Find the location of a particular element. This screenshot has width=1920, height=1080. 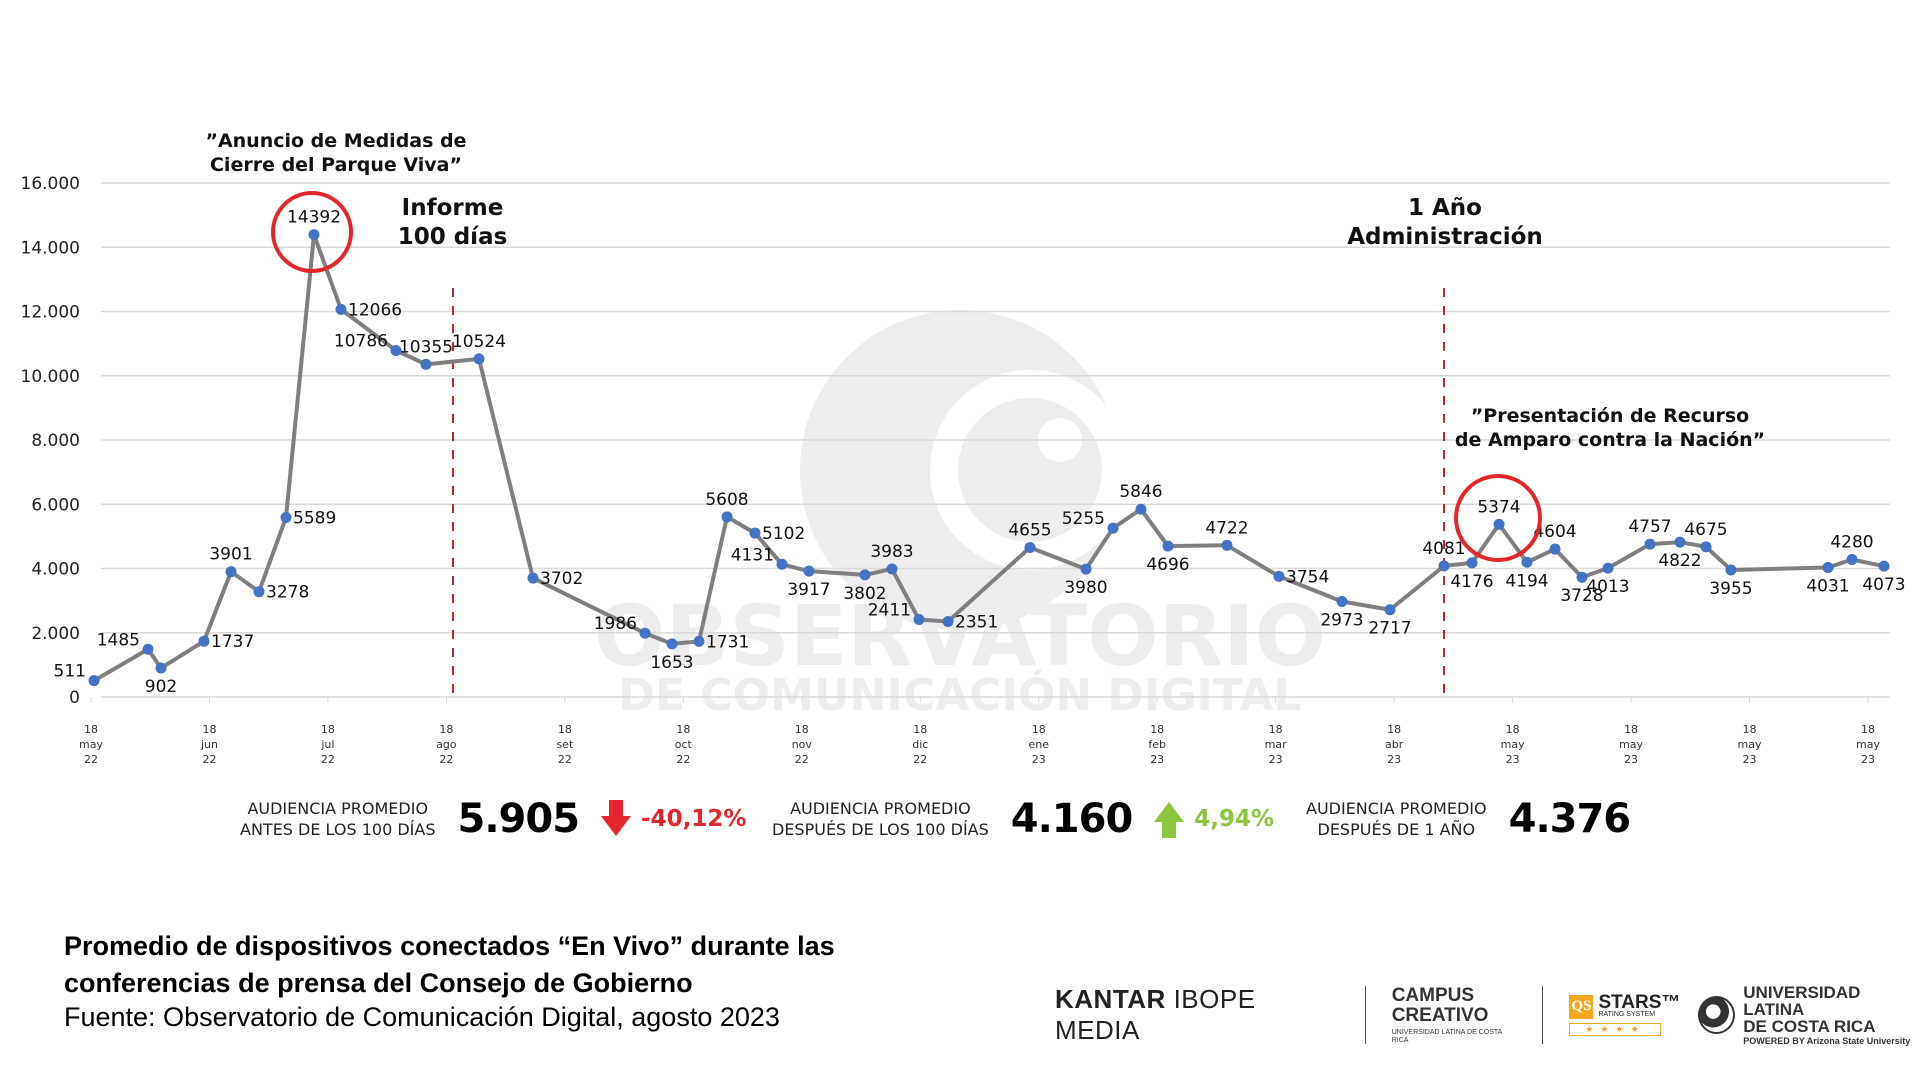

data-label: 2717 is located at coordinates (1389, 629).